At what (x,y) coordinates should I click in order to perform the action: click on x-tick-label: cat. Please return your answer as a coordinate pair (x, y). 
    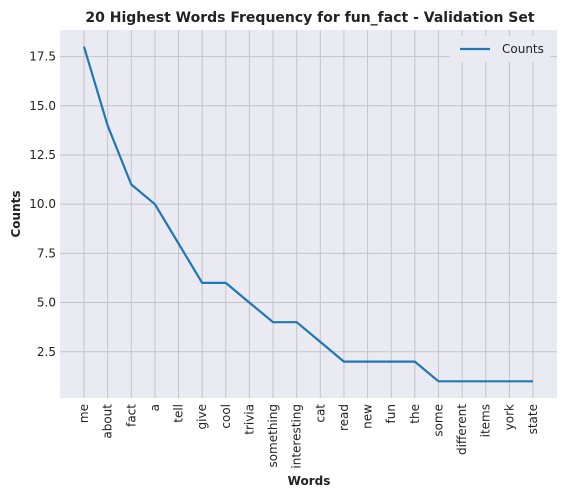
    Looking at the image, I should click on (320, 413).